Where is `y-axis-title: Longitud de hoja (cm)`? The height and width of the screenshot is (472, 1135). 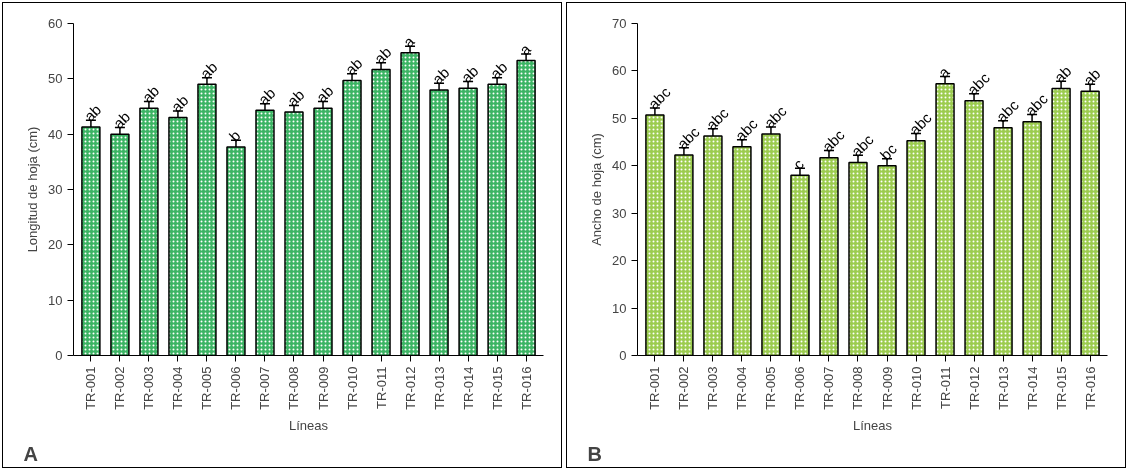
y-axis-title: Longitud de hoja (cm) is located at coordinates (33, 189).